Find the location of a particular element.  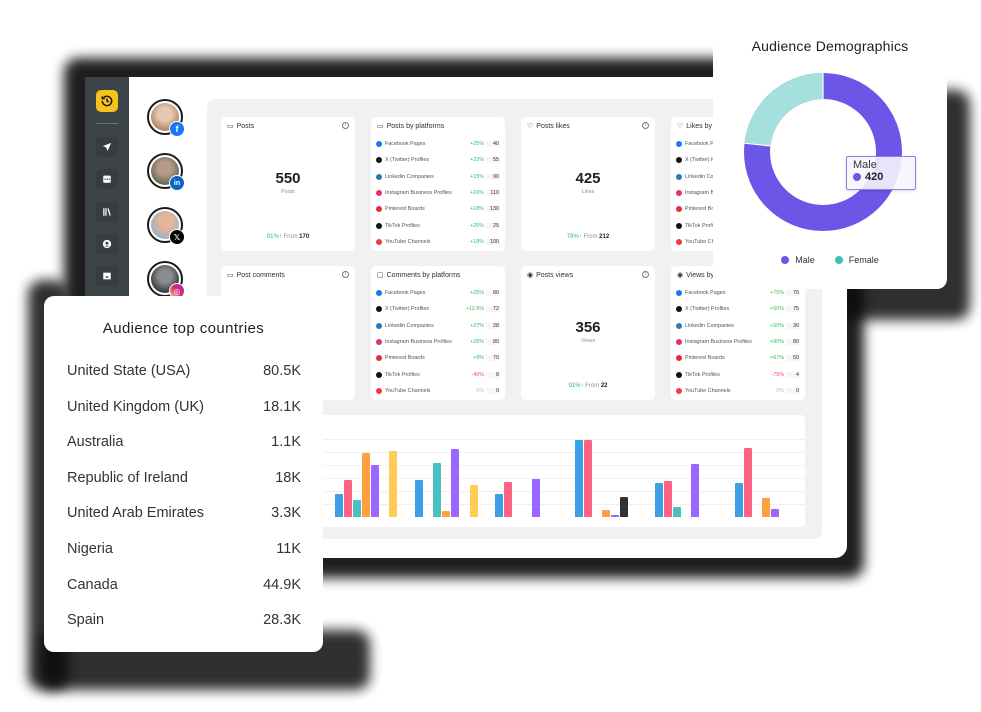

legend-female: Female is located at coordinates (856, 260).